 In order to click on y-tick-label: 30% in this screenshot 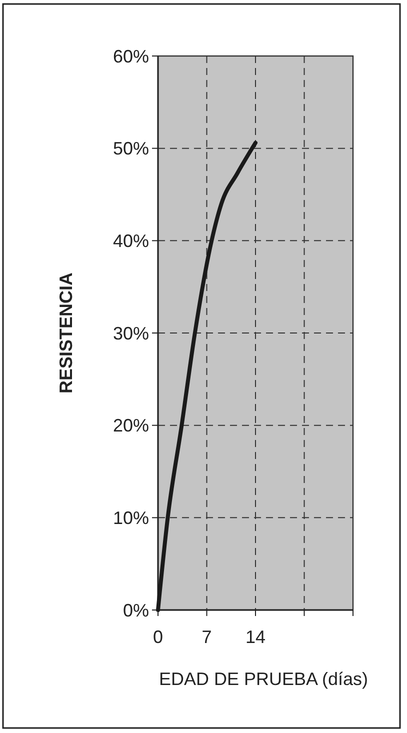, I will do `click(130, 333)`.